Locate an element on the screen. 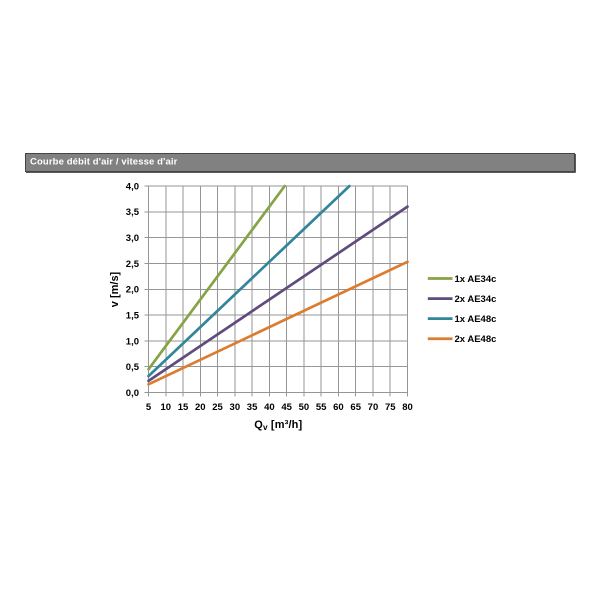  svg-text: 40 is located at coordinates (269, 407).